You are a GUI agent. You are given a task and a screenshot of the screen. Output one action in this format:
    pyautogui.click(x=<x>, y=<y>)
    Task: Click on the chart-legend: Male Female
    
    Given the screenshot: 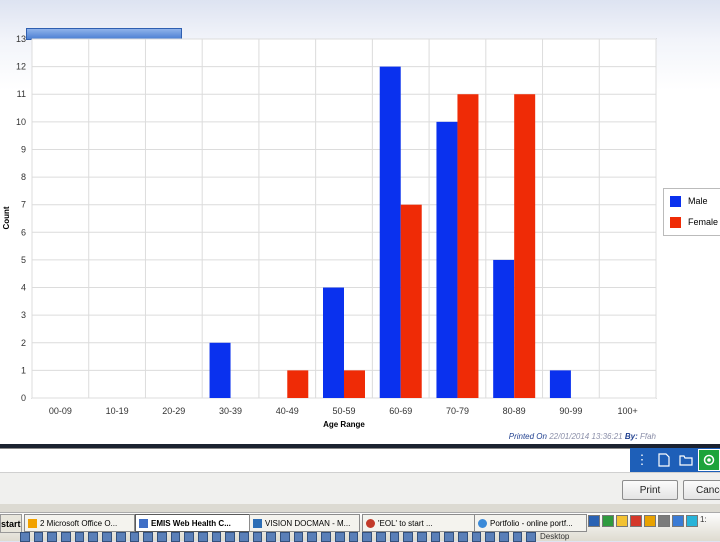 What is the action you would take?
    pyautogui.click(x=691, y=212)
    